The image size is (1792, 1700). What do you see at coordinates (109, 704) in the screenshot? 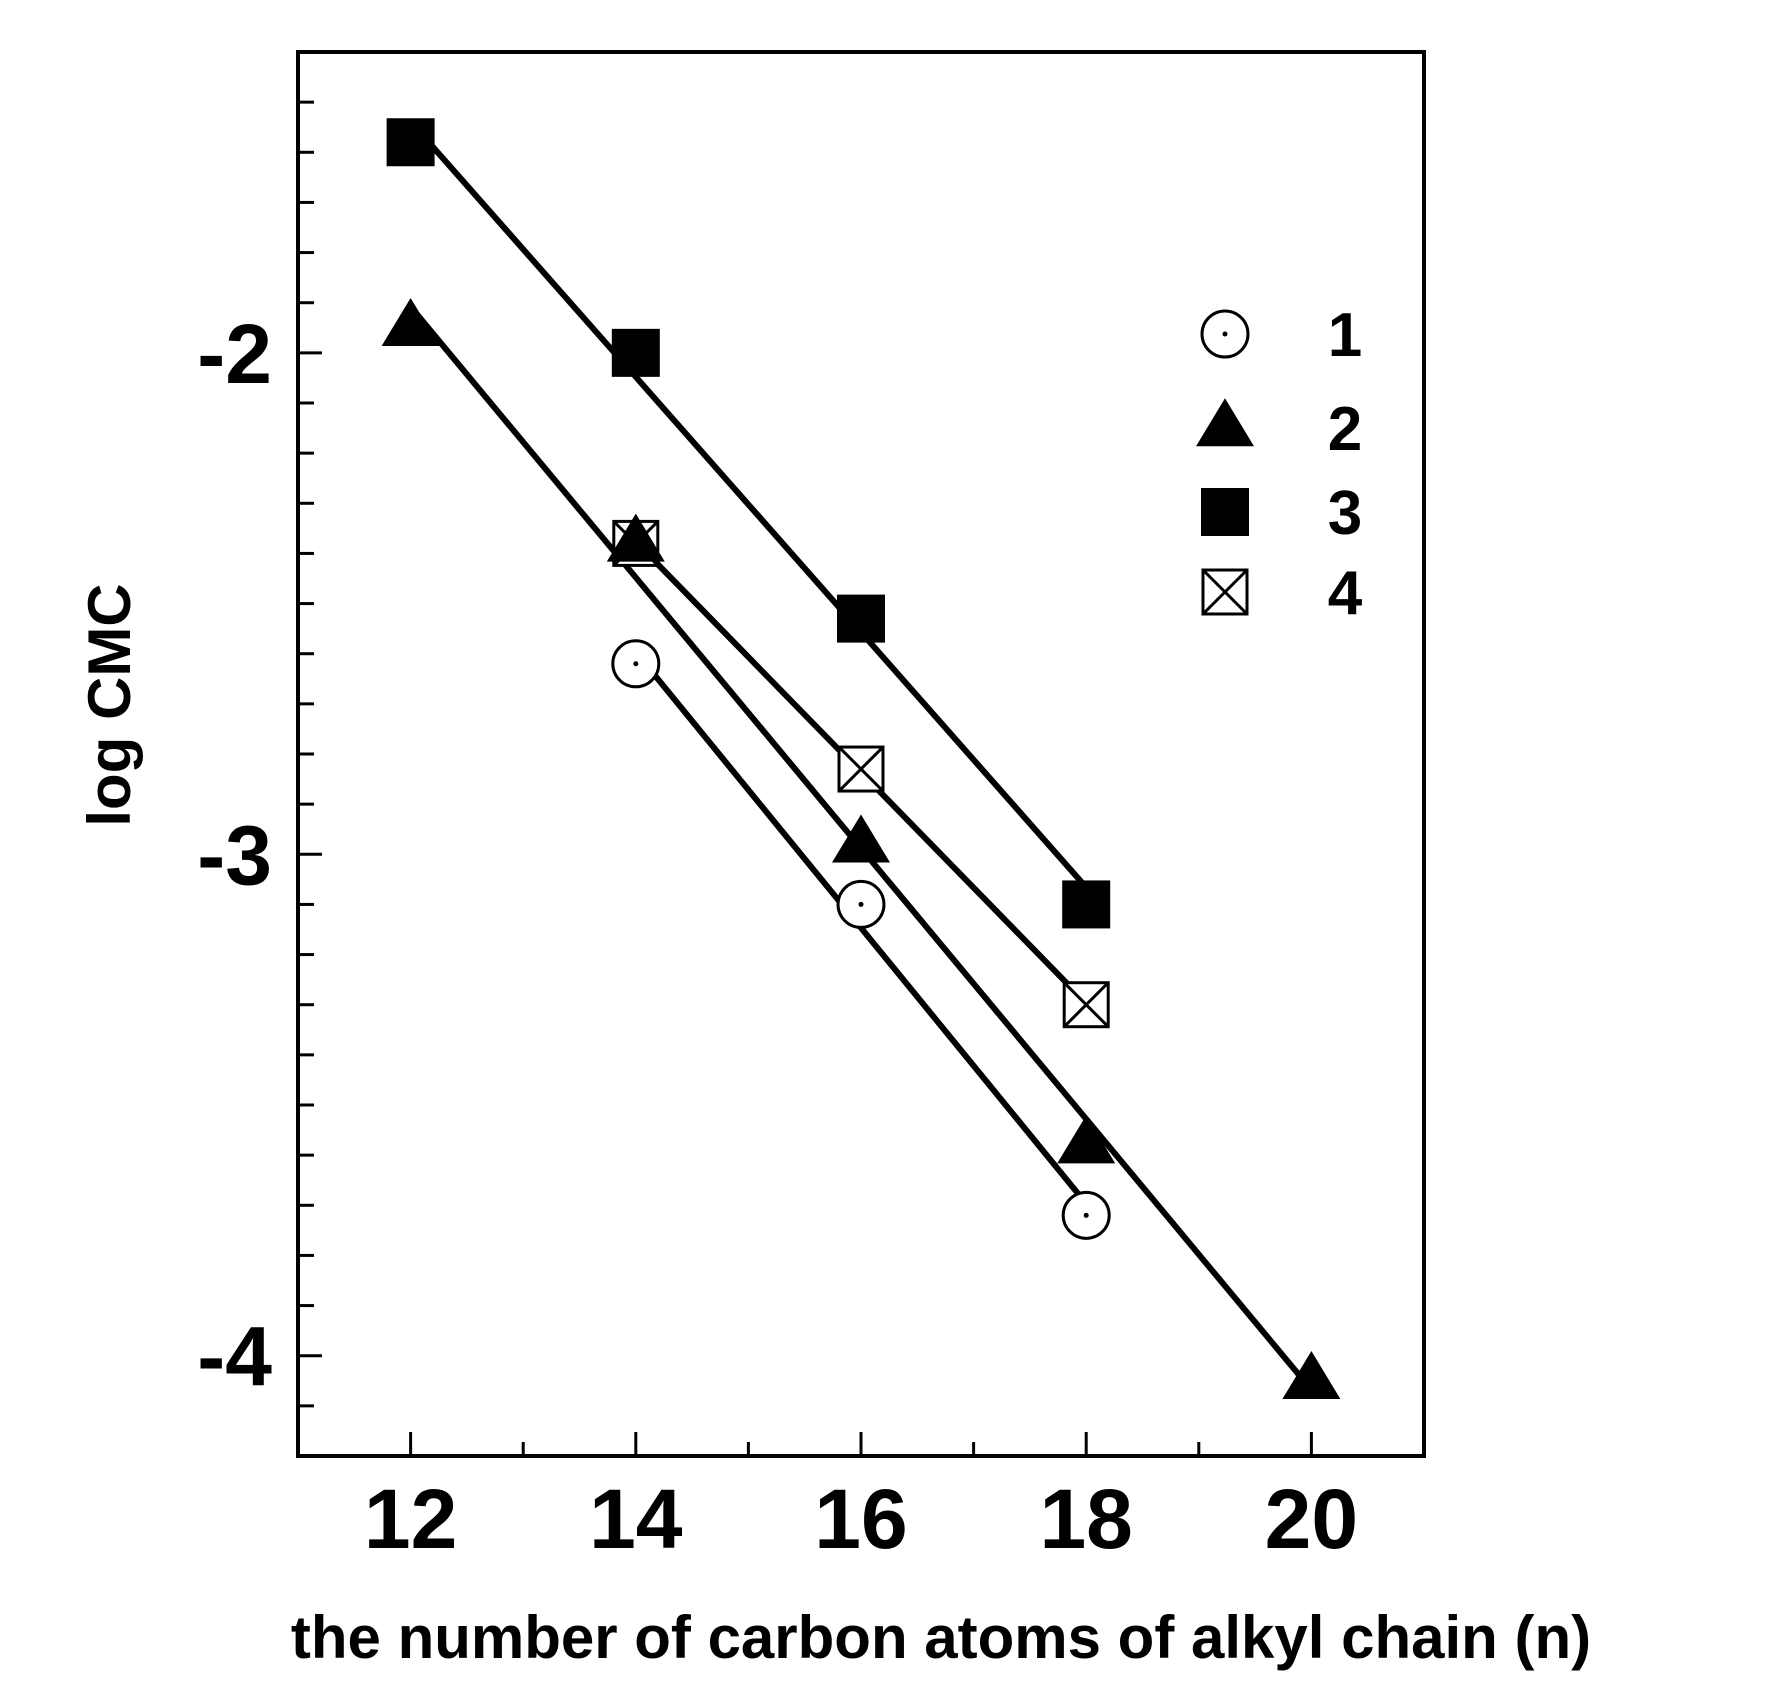
I see `y-axis-title: log CMC` at bounding box center [109, 704].